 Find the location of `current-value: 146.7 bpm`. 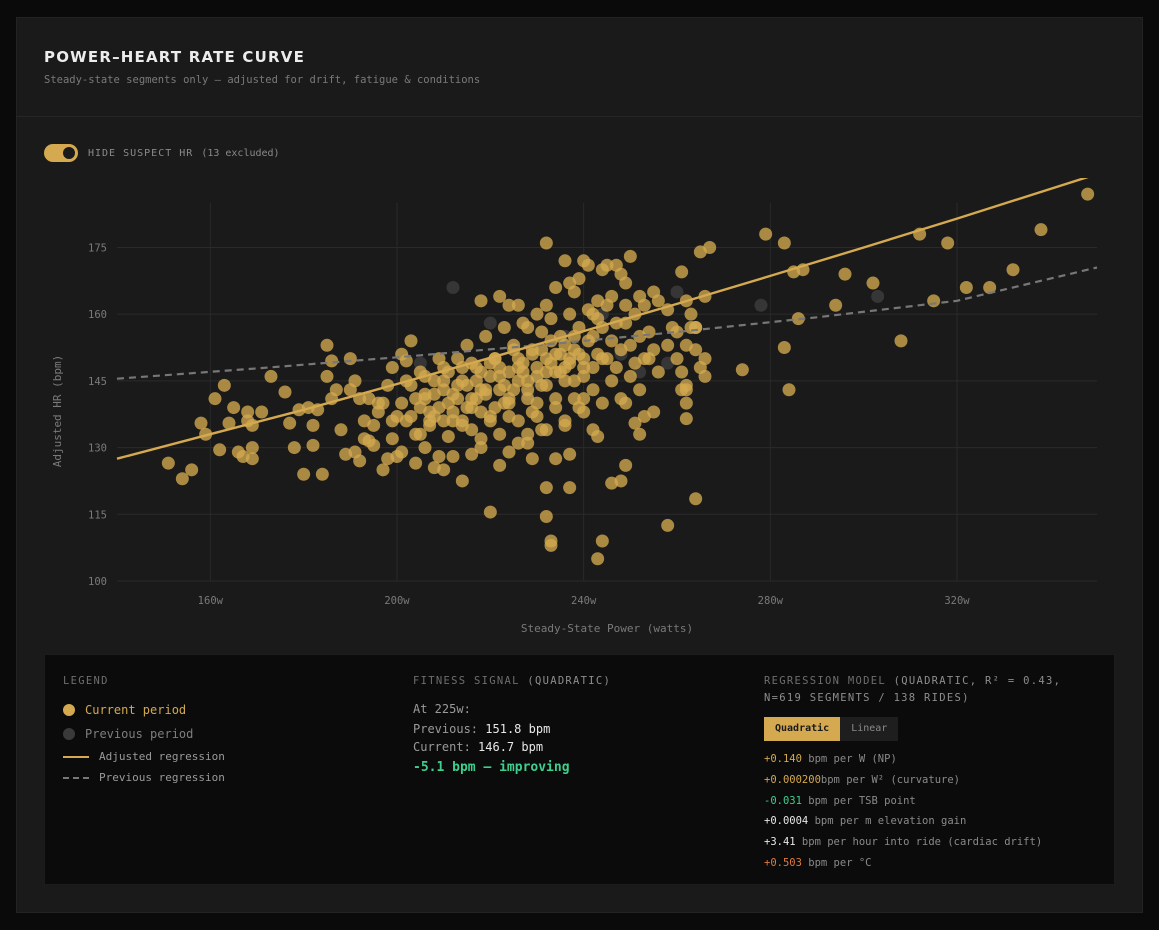

current-value: 146.7 bpm is located at coordinates (511, 747).